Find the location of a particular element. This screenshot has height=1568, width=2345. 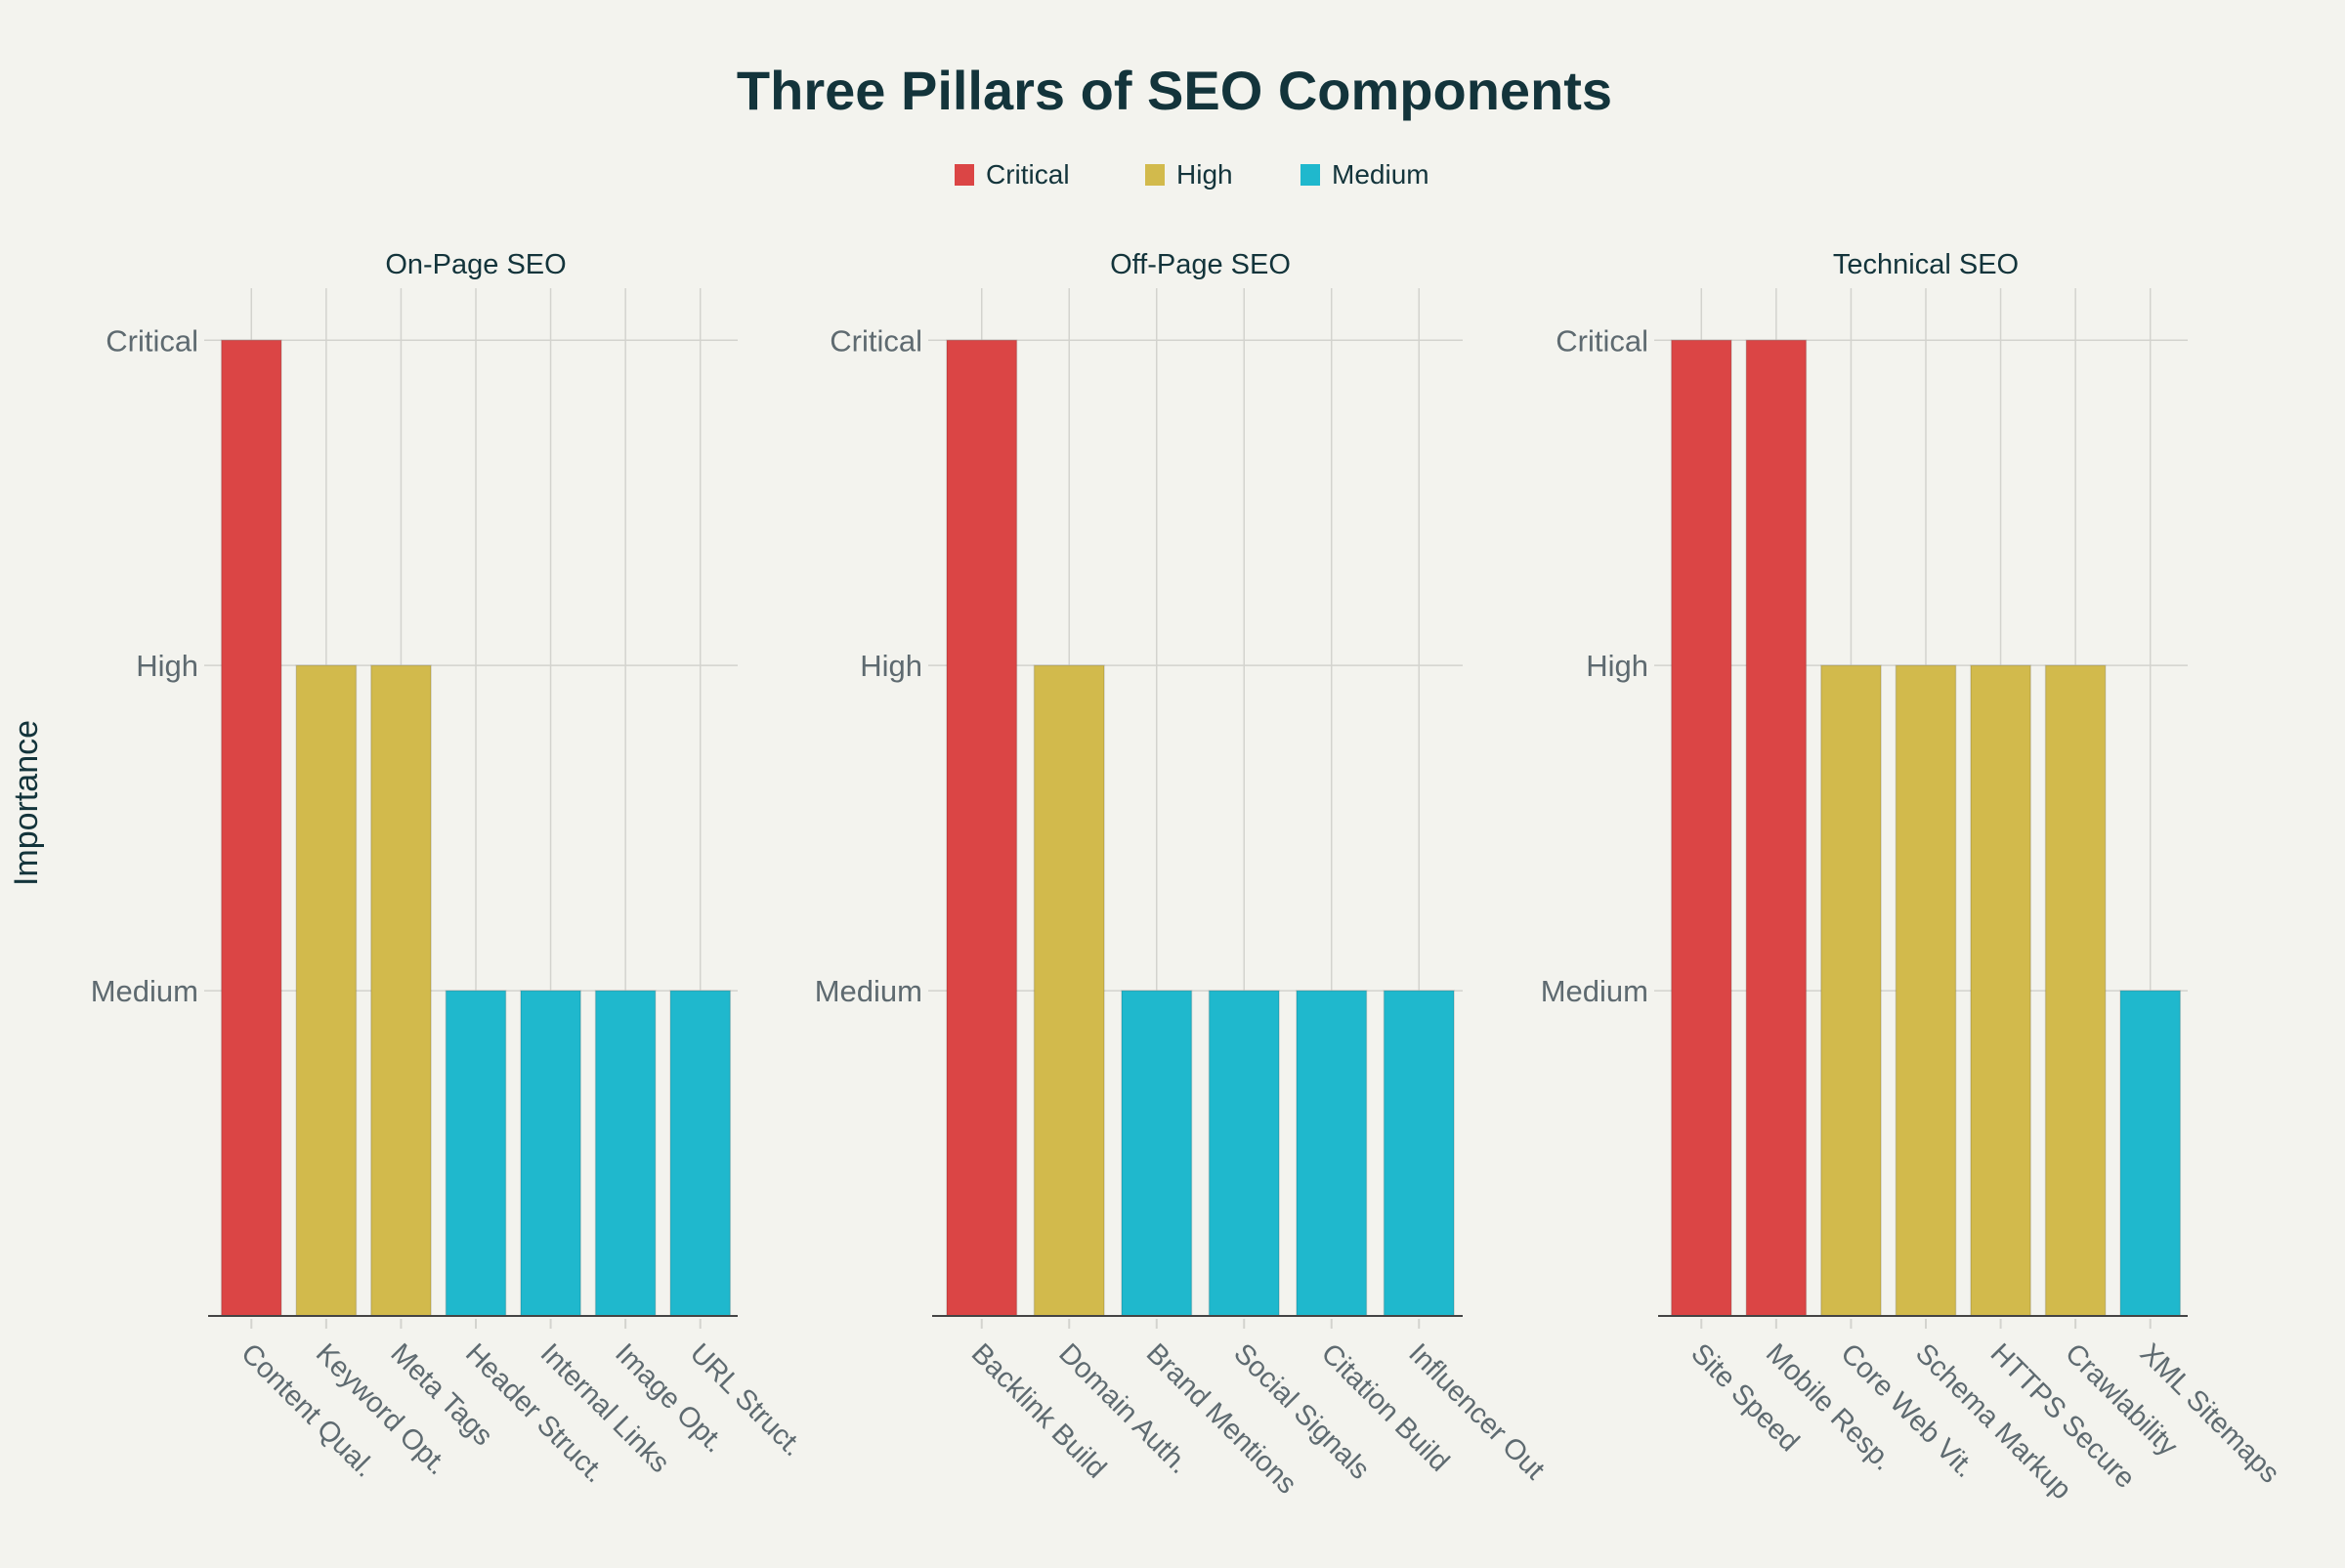

bar-keyword-opt is located at coordinates (326, 990).